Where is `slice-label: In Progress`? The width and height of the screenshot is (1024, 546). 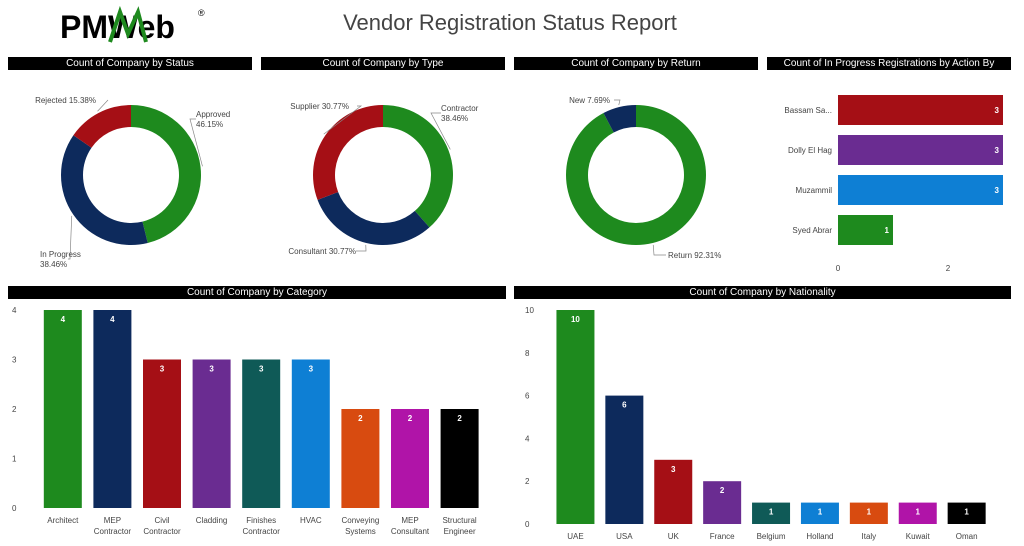
slice-label: In Progress is located at coordinates (60, 254).